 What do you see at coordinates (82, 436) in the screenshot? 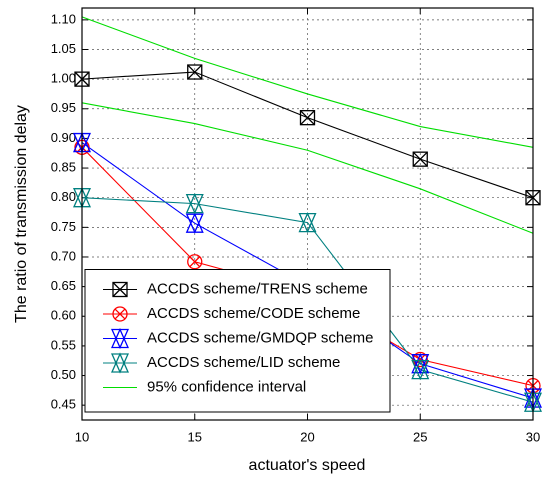
I see `x-tick-label: 10` at bounding box center [82, 436].